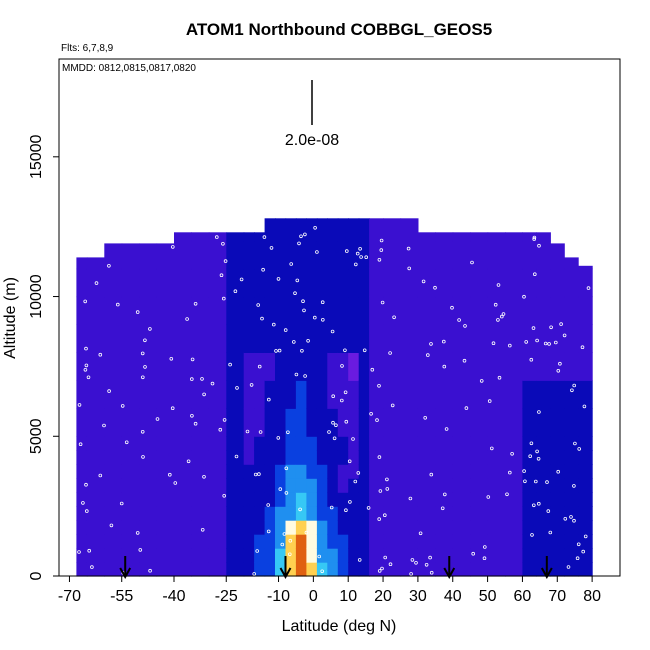 This screenshot has width=650, height=650. I want to click on x-tick-label: 70, so click(557, 596).